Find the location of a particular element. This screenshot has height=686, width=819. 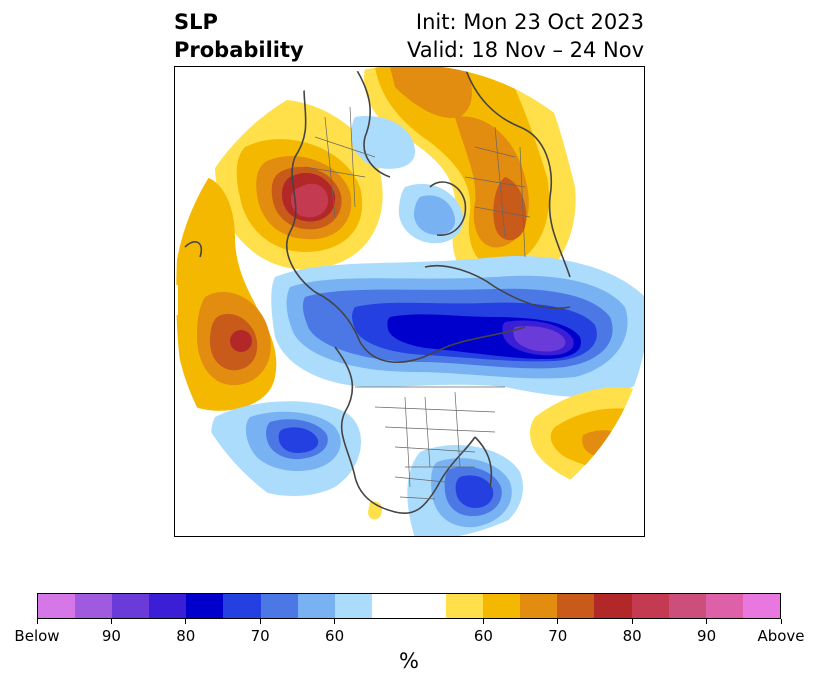

colorbar-tick-label: Above is located at coordinates (781, 636).